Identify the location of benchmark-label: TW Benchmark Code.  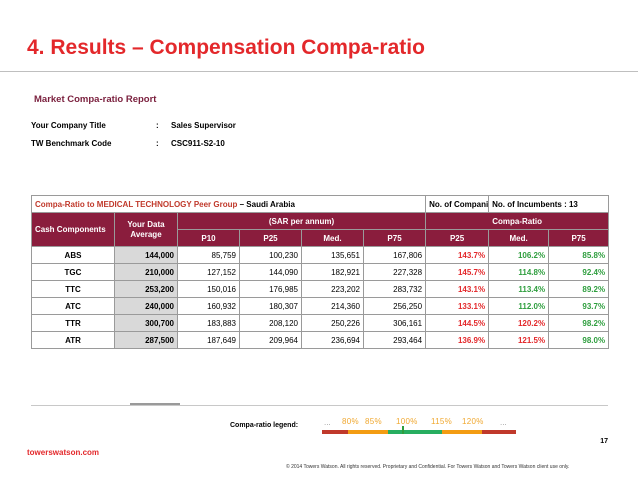
(71, 143).